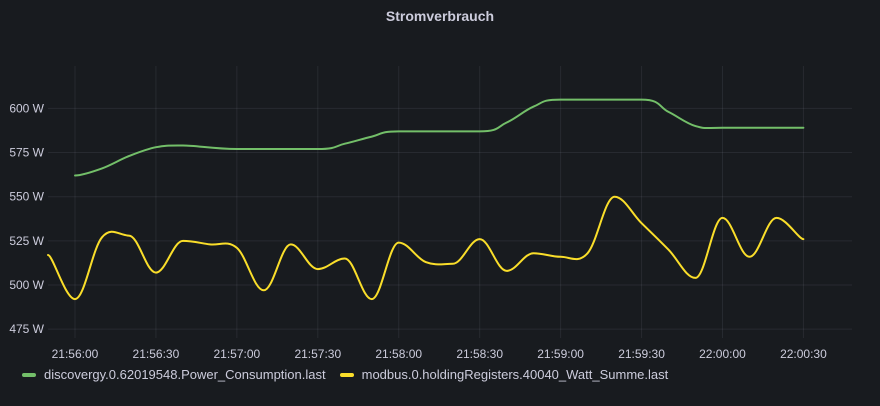 This screenshot has width=880, height=406. Describe the element at coordinates (26, 241) in the screenshot. I see `y-tick-label: 525 W` at that location.